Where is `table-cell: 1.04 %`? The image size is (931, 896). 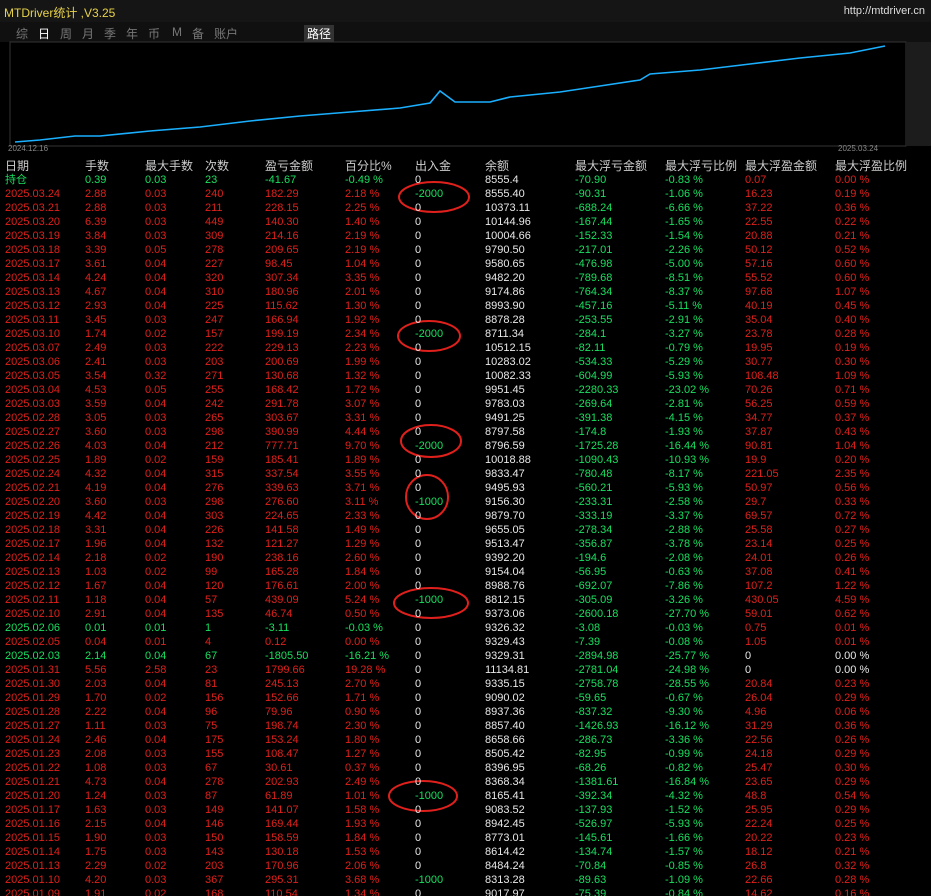
table-cell: 1.04 % is located at coordinates (852, 446).